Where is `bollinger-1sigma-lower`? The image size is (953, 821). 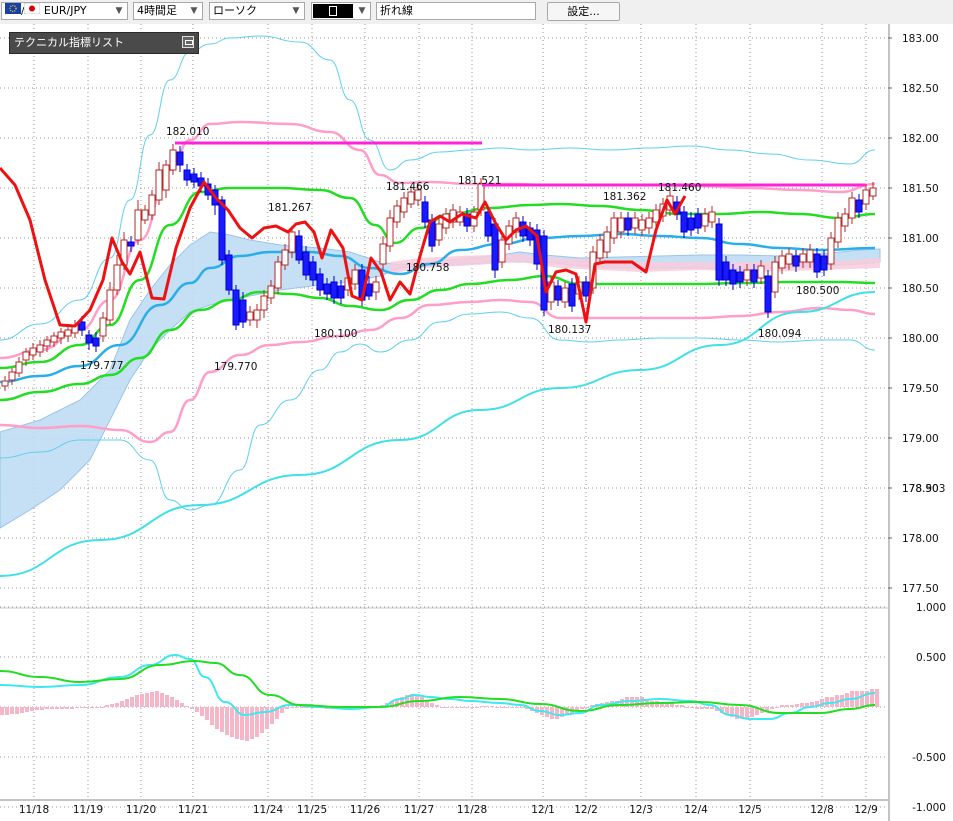 bollinger-1sigma-lower is located at coordinates (438, 338).